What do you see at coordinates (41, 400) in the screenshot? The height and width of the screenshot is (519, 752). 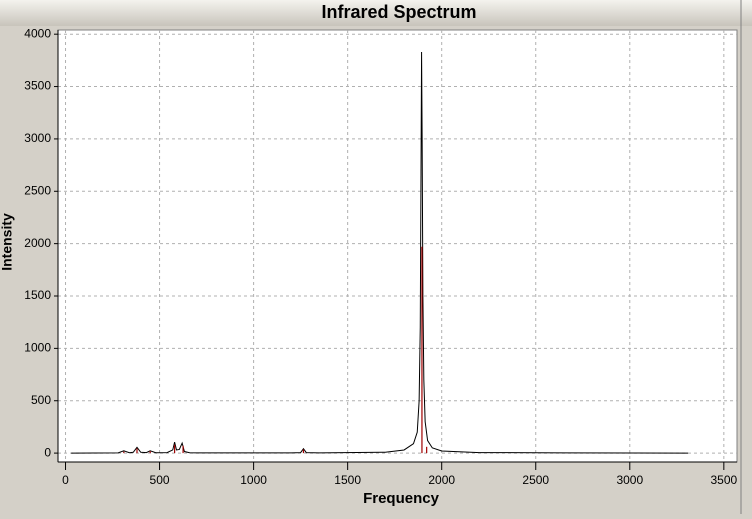 I see `y-tick-label: 500` at bounding box center [41, 400].